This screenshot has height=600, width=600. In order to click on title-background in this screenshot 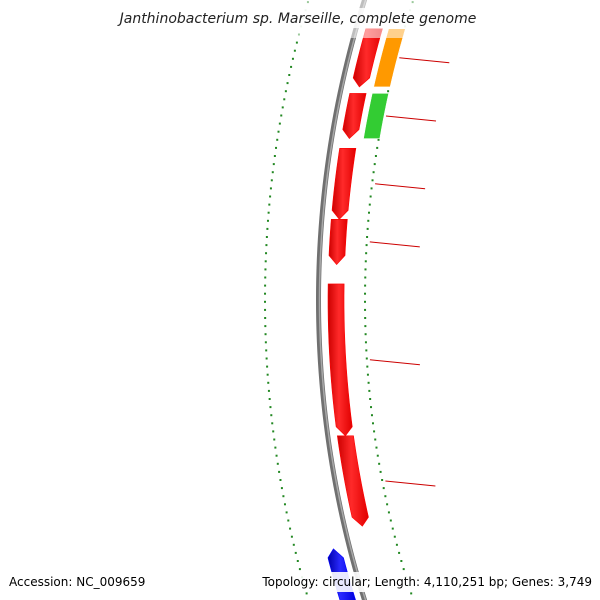, I will do `click(300, 18)`.